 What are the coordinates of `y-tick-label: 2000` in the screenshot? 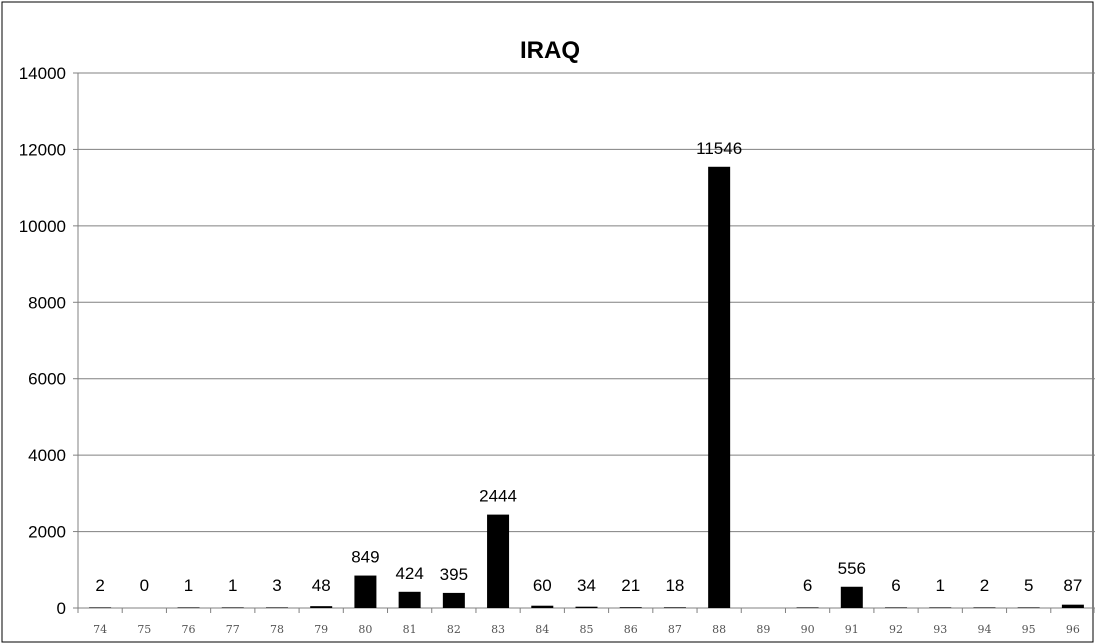 It's located at (47, 532).